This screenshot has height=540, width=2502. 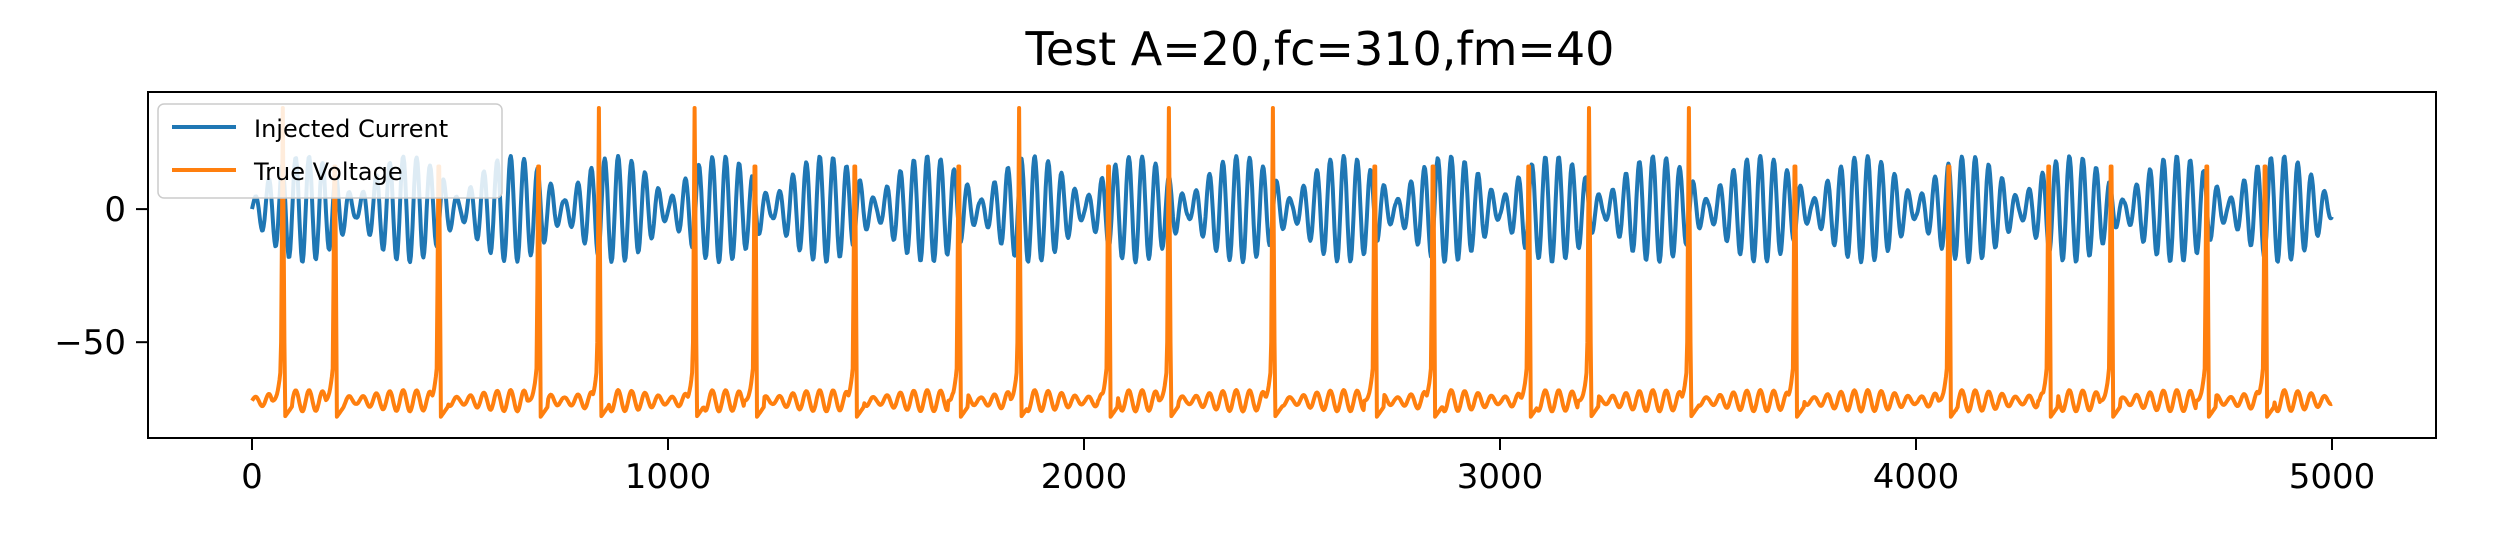 What do you see at coordinates (2332, 477) in the screenshot?
I see `x-tick-label: 5000` at bounding box center [2332, 477].